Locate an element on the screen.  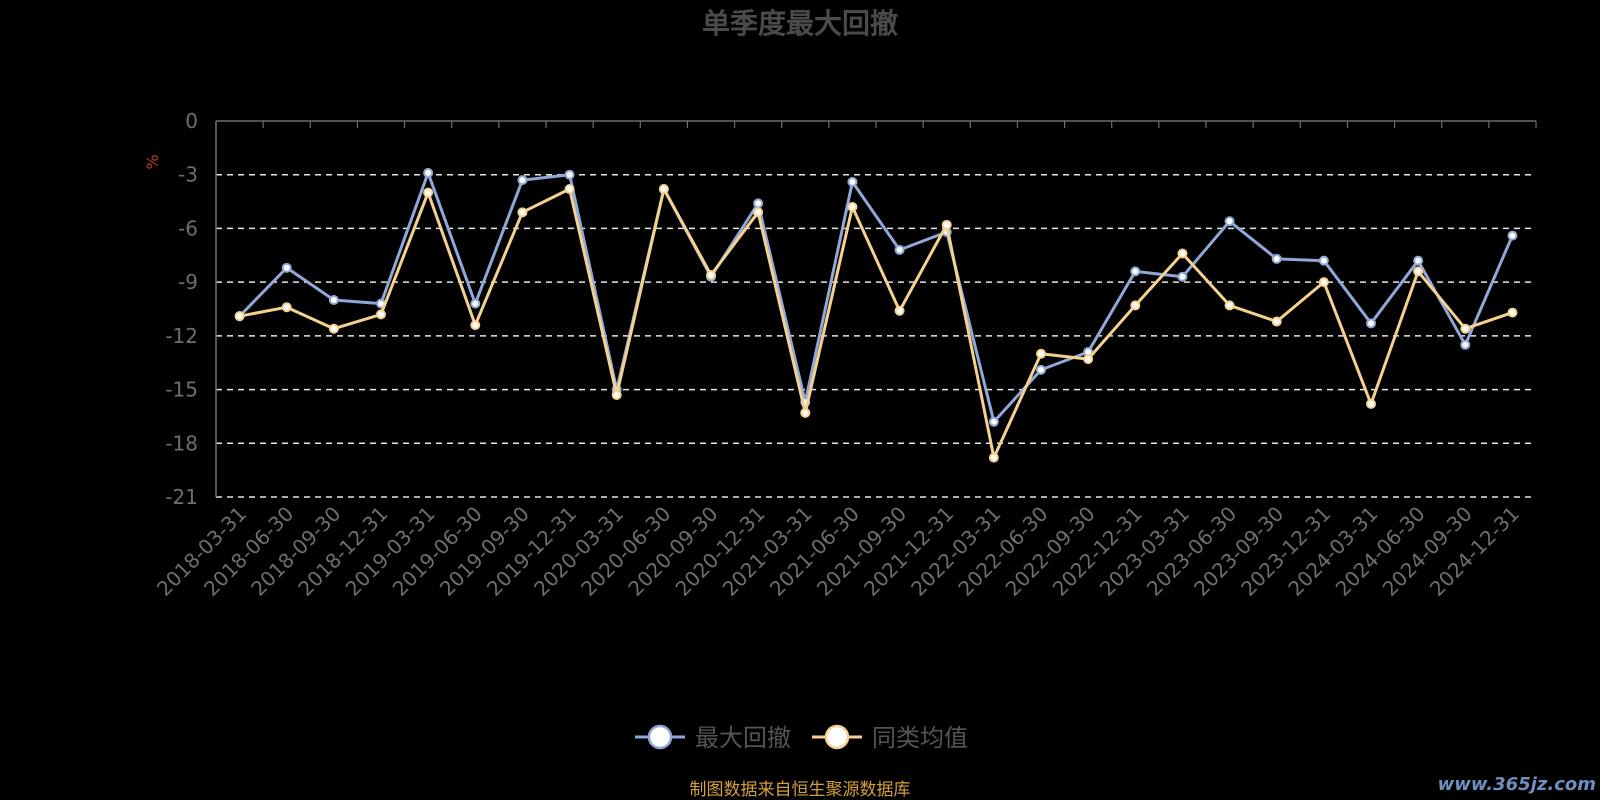
y-tick-label: -3 is located at coordinates (188, 175).